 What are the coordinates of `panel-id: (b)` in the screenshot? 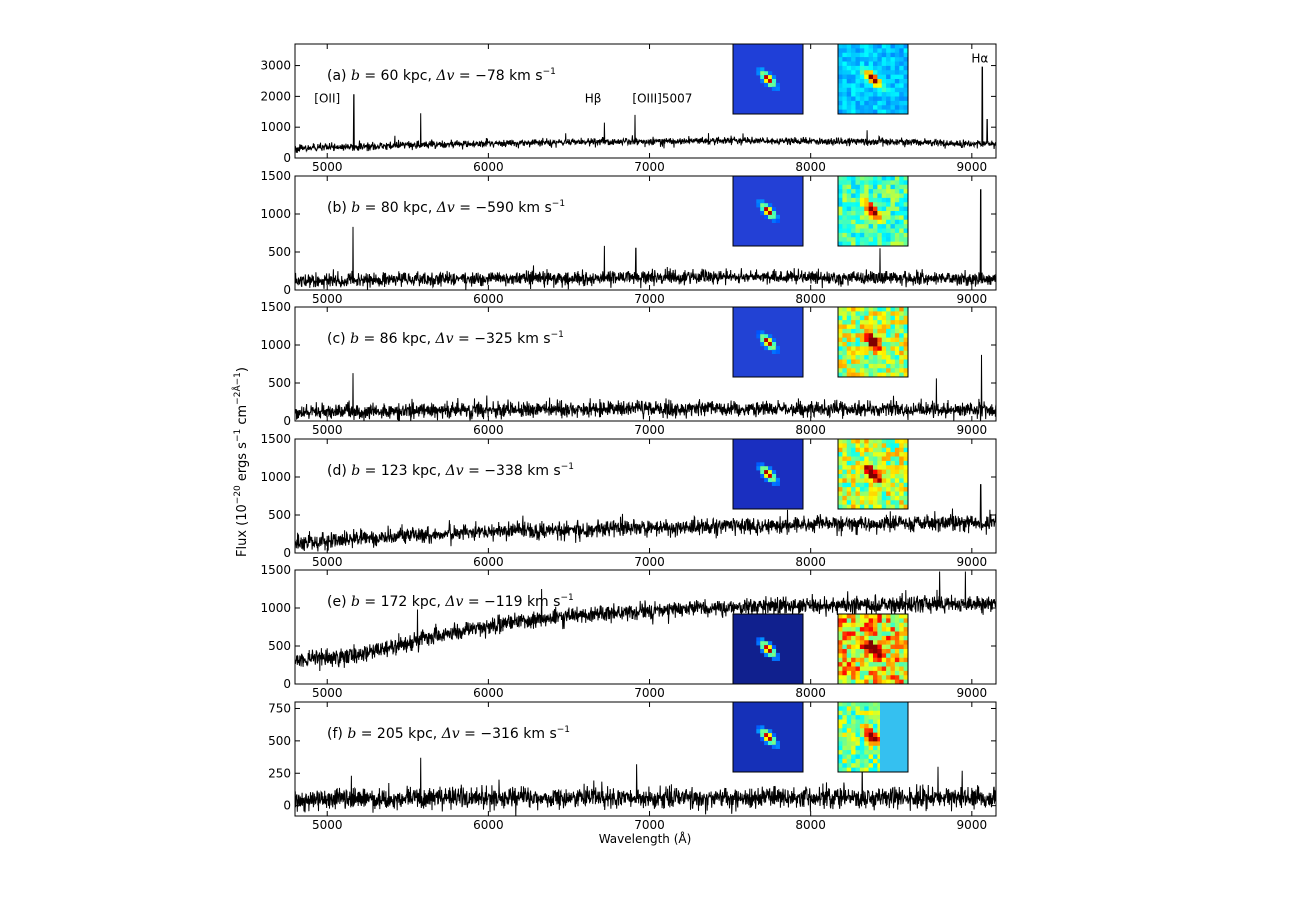 It's located at (339, 208).